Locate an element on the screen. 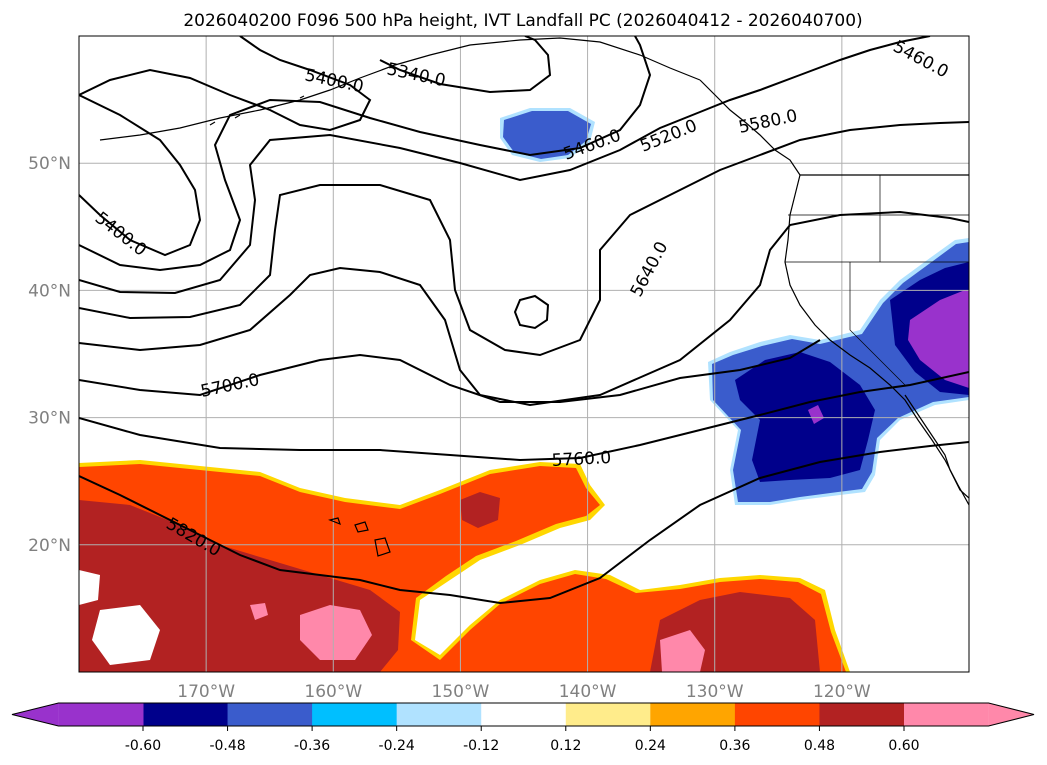 This screenshot has width=1047, height=765. lat-tick-label: 30°N is located at coordinates (49, 419).